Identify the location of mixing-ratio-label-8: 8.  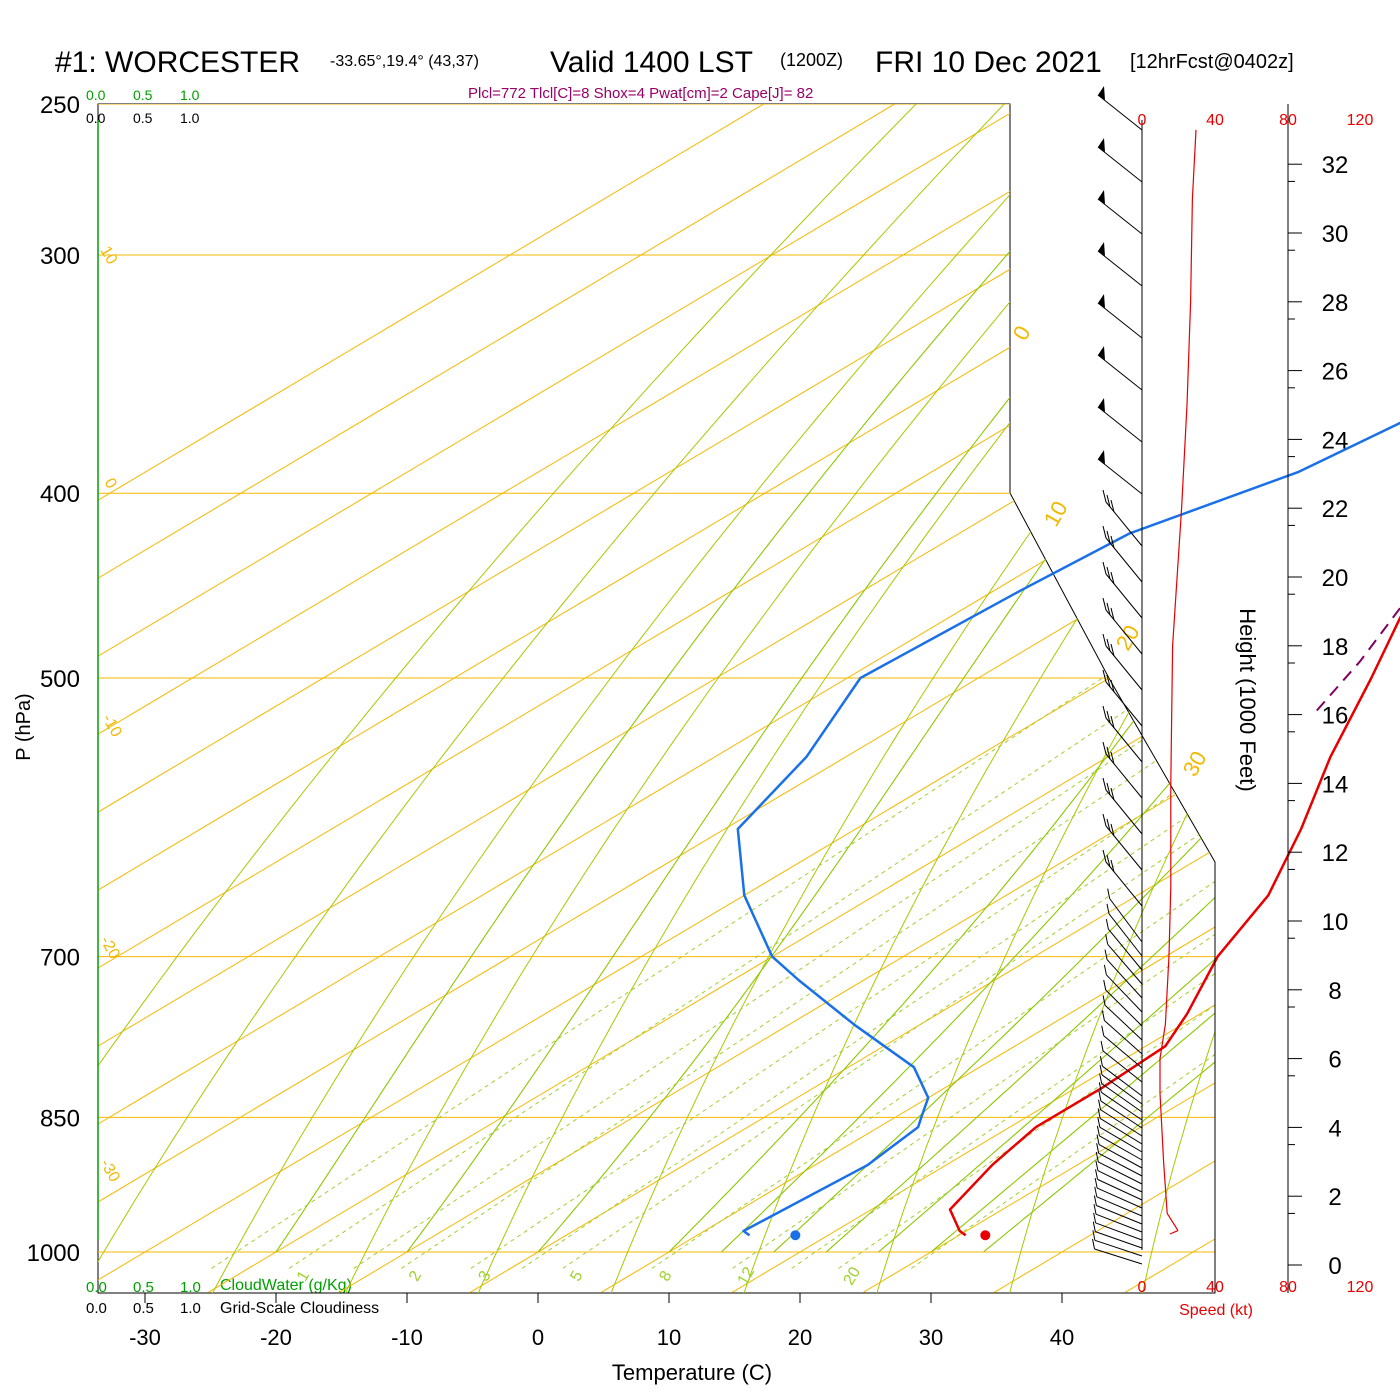
(665, 1276).